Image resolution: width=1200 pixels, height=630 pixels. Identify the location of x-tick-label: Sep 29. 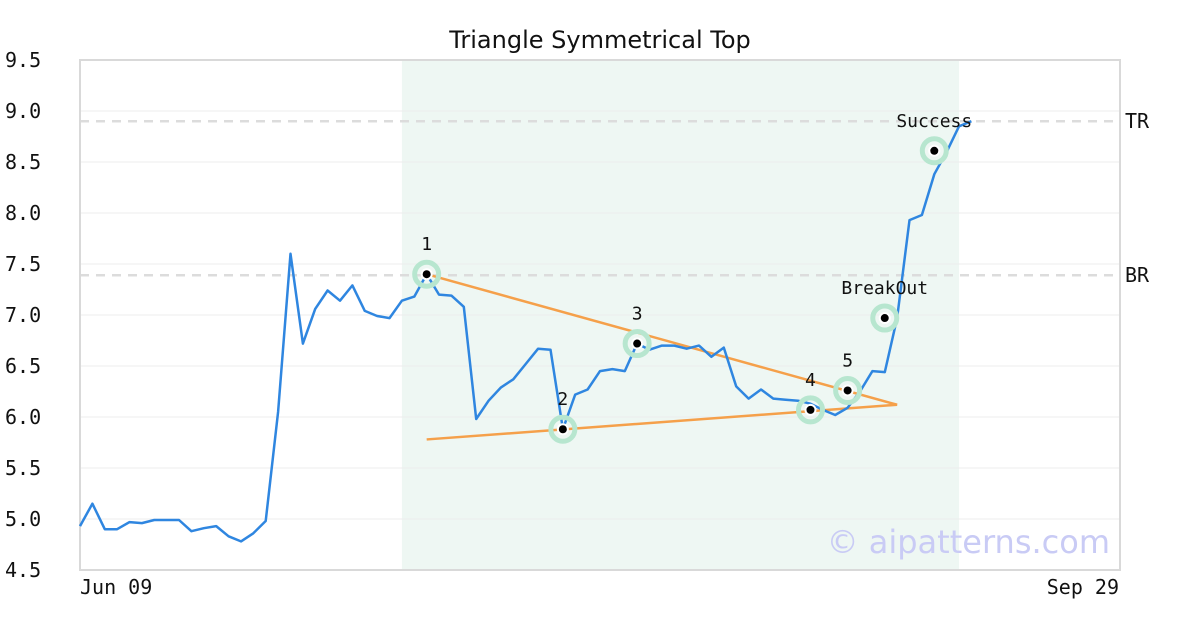
(1083, 587).